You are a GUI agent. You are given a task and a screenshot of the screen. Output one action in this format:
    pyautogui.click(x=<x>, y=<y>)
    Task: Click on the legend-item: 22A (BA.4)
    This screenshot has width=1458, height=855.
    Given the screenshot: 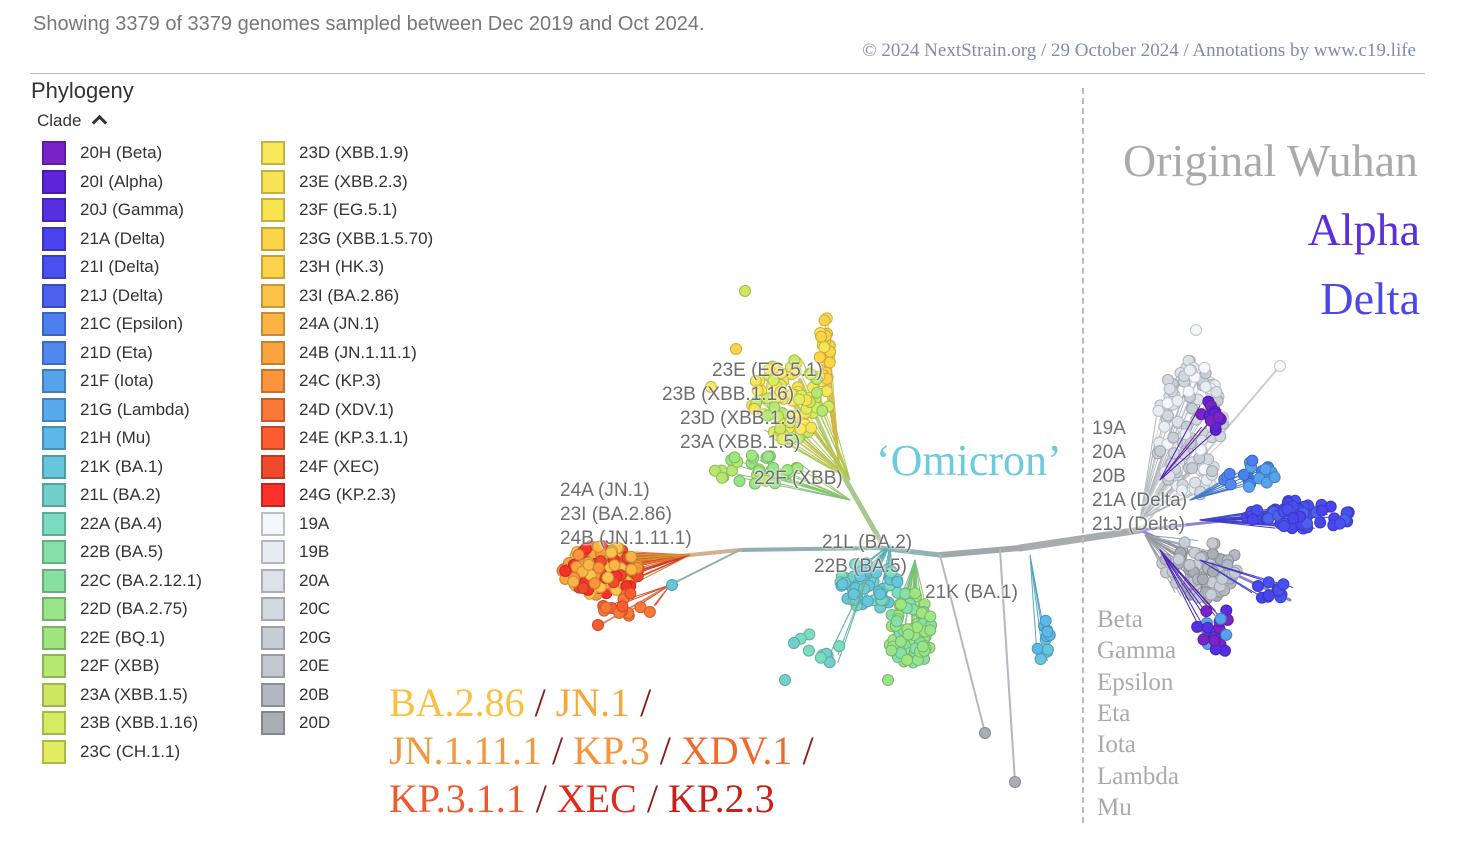 What is the action you would take?
    pyautogui.click(x=102, y=523)
    